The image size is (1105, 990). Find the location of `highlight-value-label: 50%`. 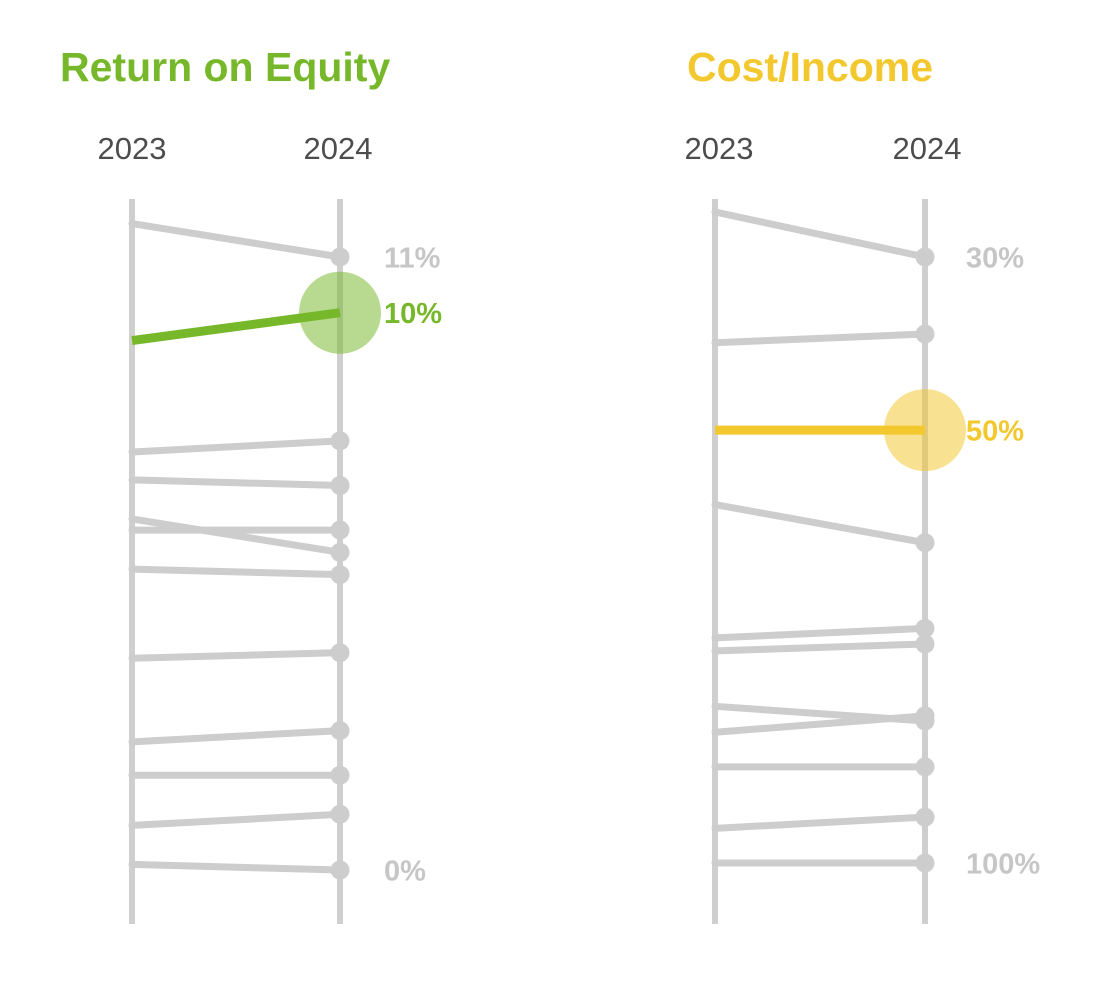

highlight-value-label: 50% is located at coordinates (995, 432).